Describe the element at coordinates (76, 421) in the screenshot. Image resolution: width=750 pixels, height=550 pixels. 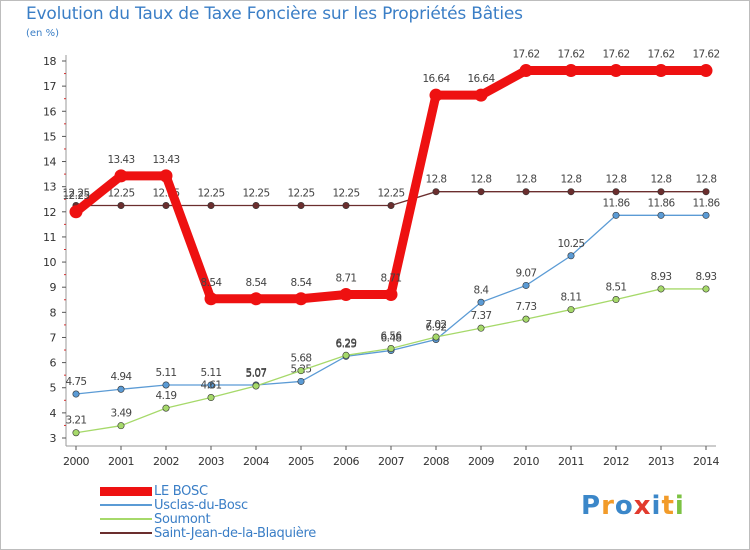
I see `data-label: 3.21` at that location.